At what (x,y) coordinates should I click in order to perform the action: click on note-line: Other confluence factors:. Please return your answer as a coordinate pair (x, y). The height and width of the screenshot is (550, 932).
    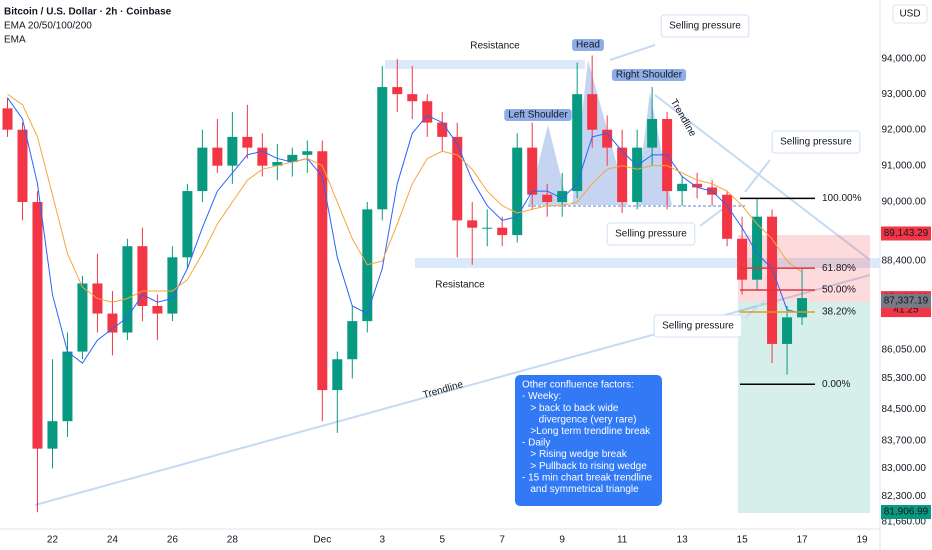
    Looking at the image, I should click on (578, 385).